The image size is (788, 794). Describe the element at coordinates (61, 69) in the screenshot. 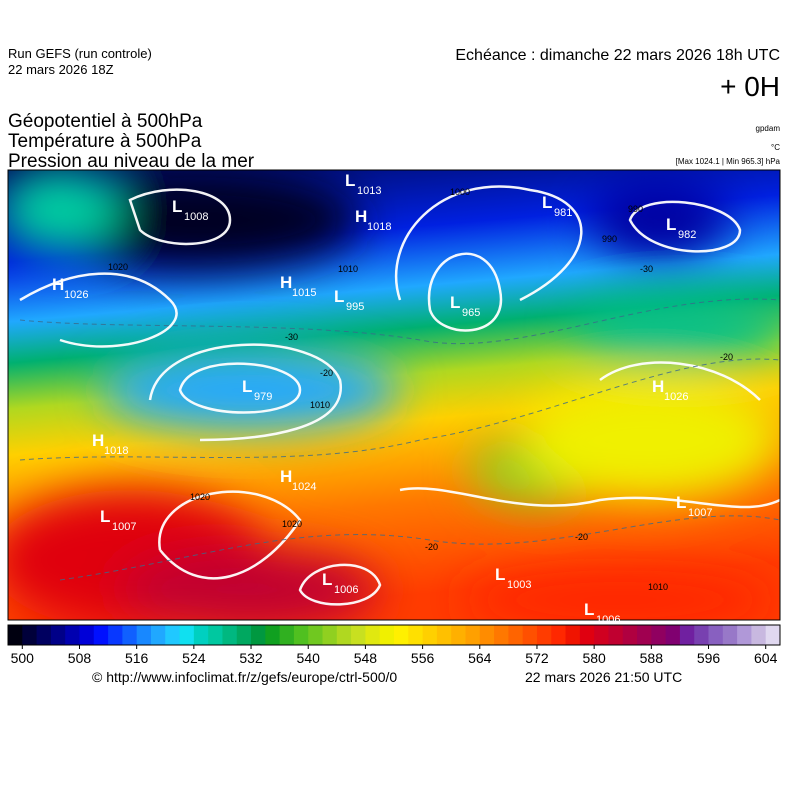

I see `run-time: 22 mars 2026 18Z` at that location.